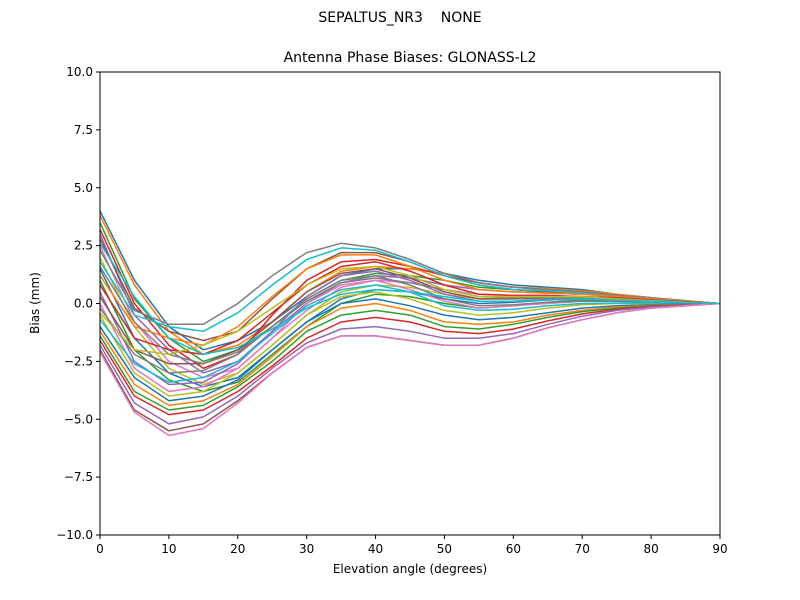 Image resolution: width=800 pixels, height=600 pixels. Describe the element at coordinates (582, 549) in the screenshot. I see `x-tick-label: 70` at that location.